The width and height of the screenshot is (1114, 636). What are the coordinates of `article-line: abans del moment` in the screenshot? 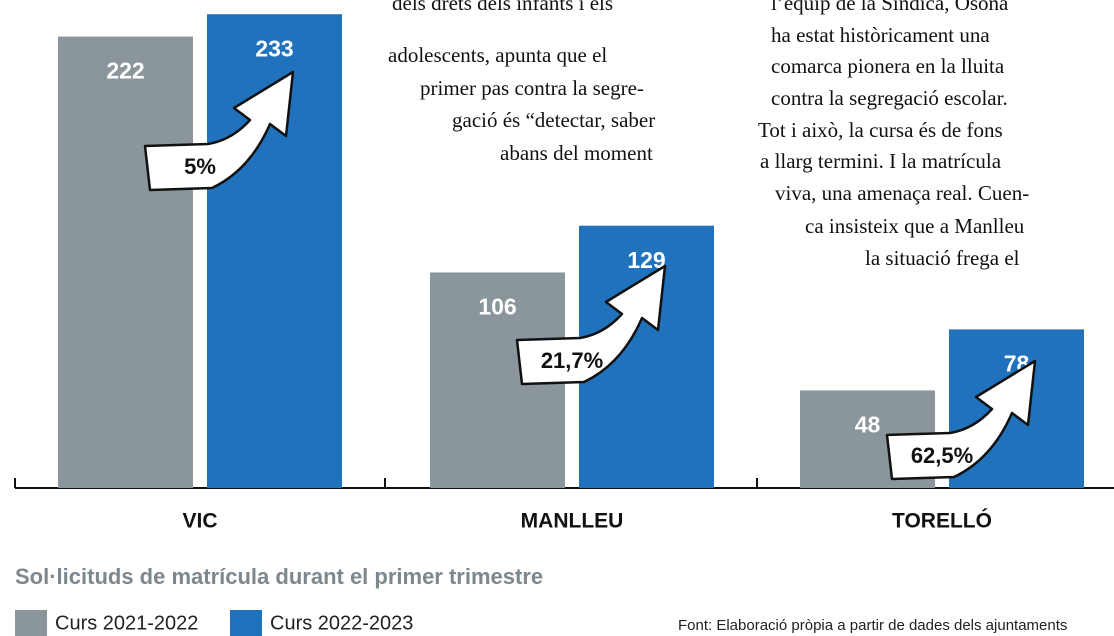 It's located at (576, 153).